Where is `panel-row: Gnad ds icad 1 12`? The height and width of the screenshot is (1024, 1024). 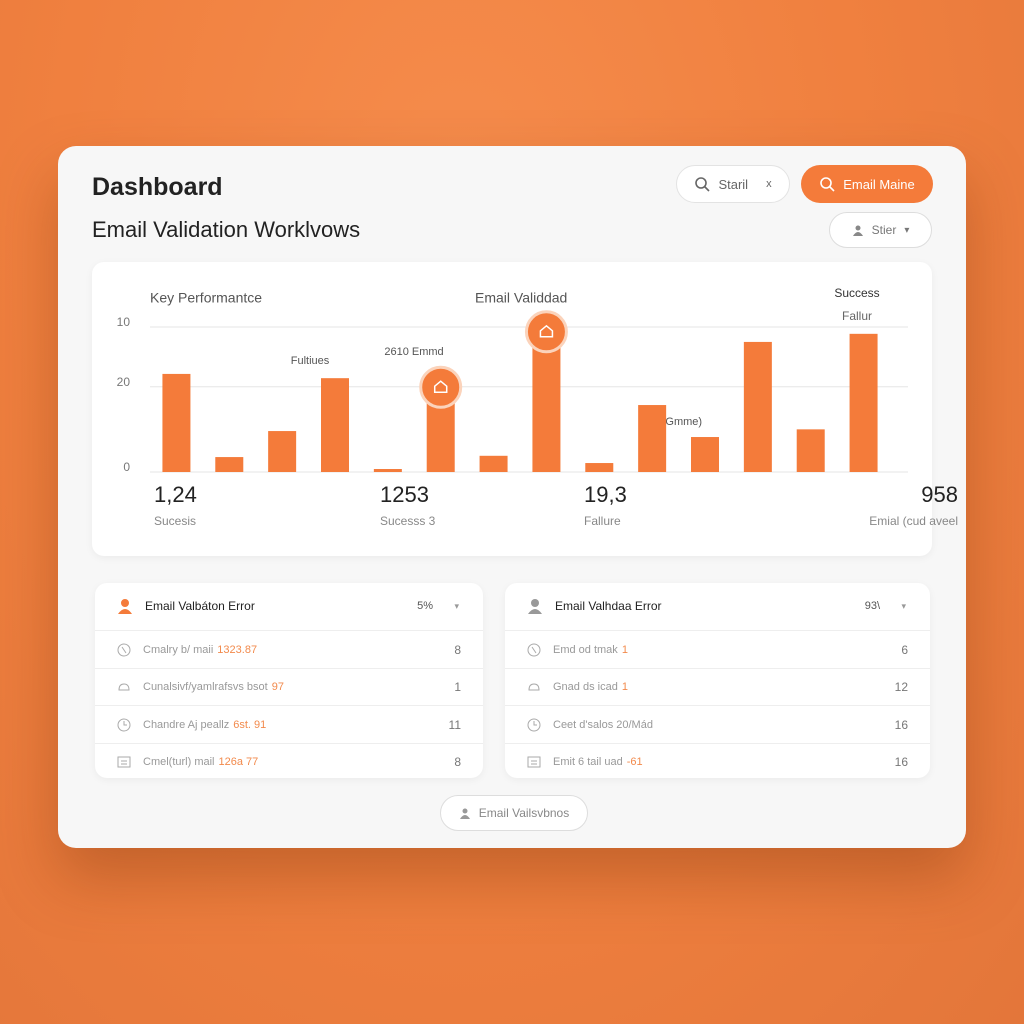 panel-row: Gnad ds icad 1 12 is located at coordinates (717, 686).